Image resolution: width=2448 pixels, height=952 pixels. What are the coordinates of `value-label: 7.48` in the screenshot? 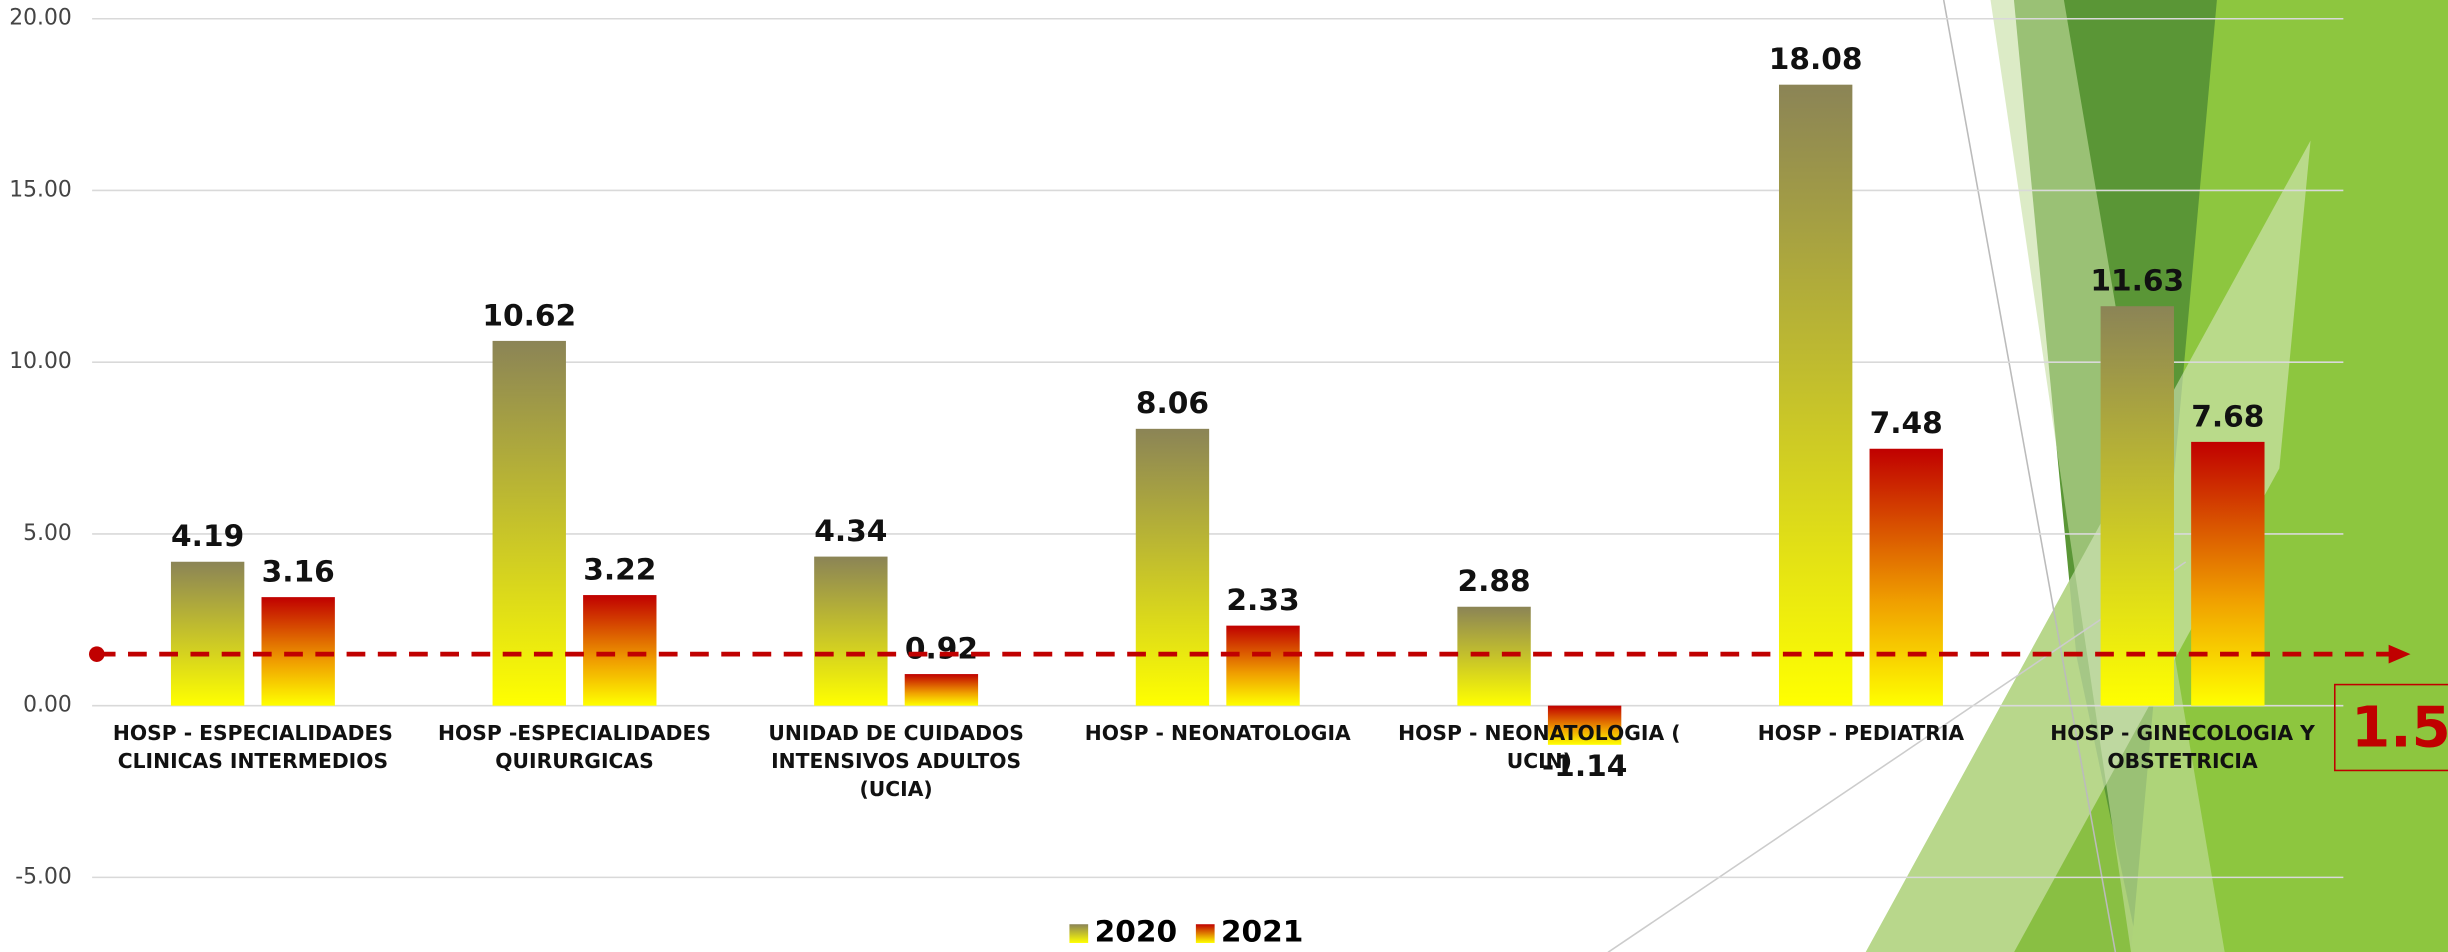 It's located at (1906, 422).